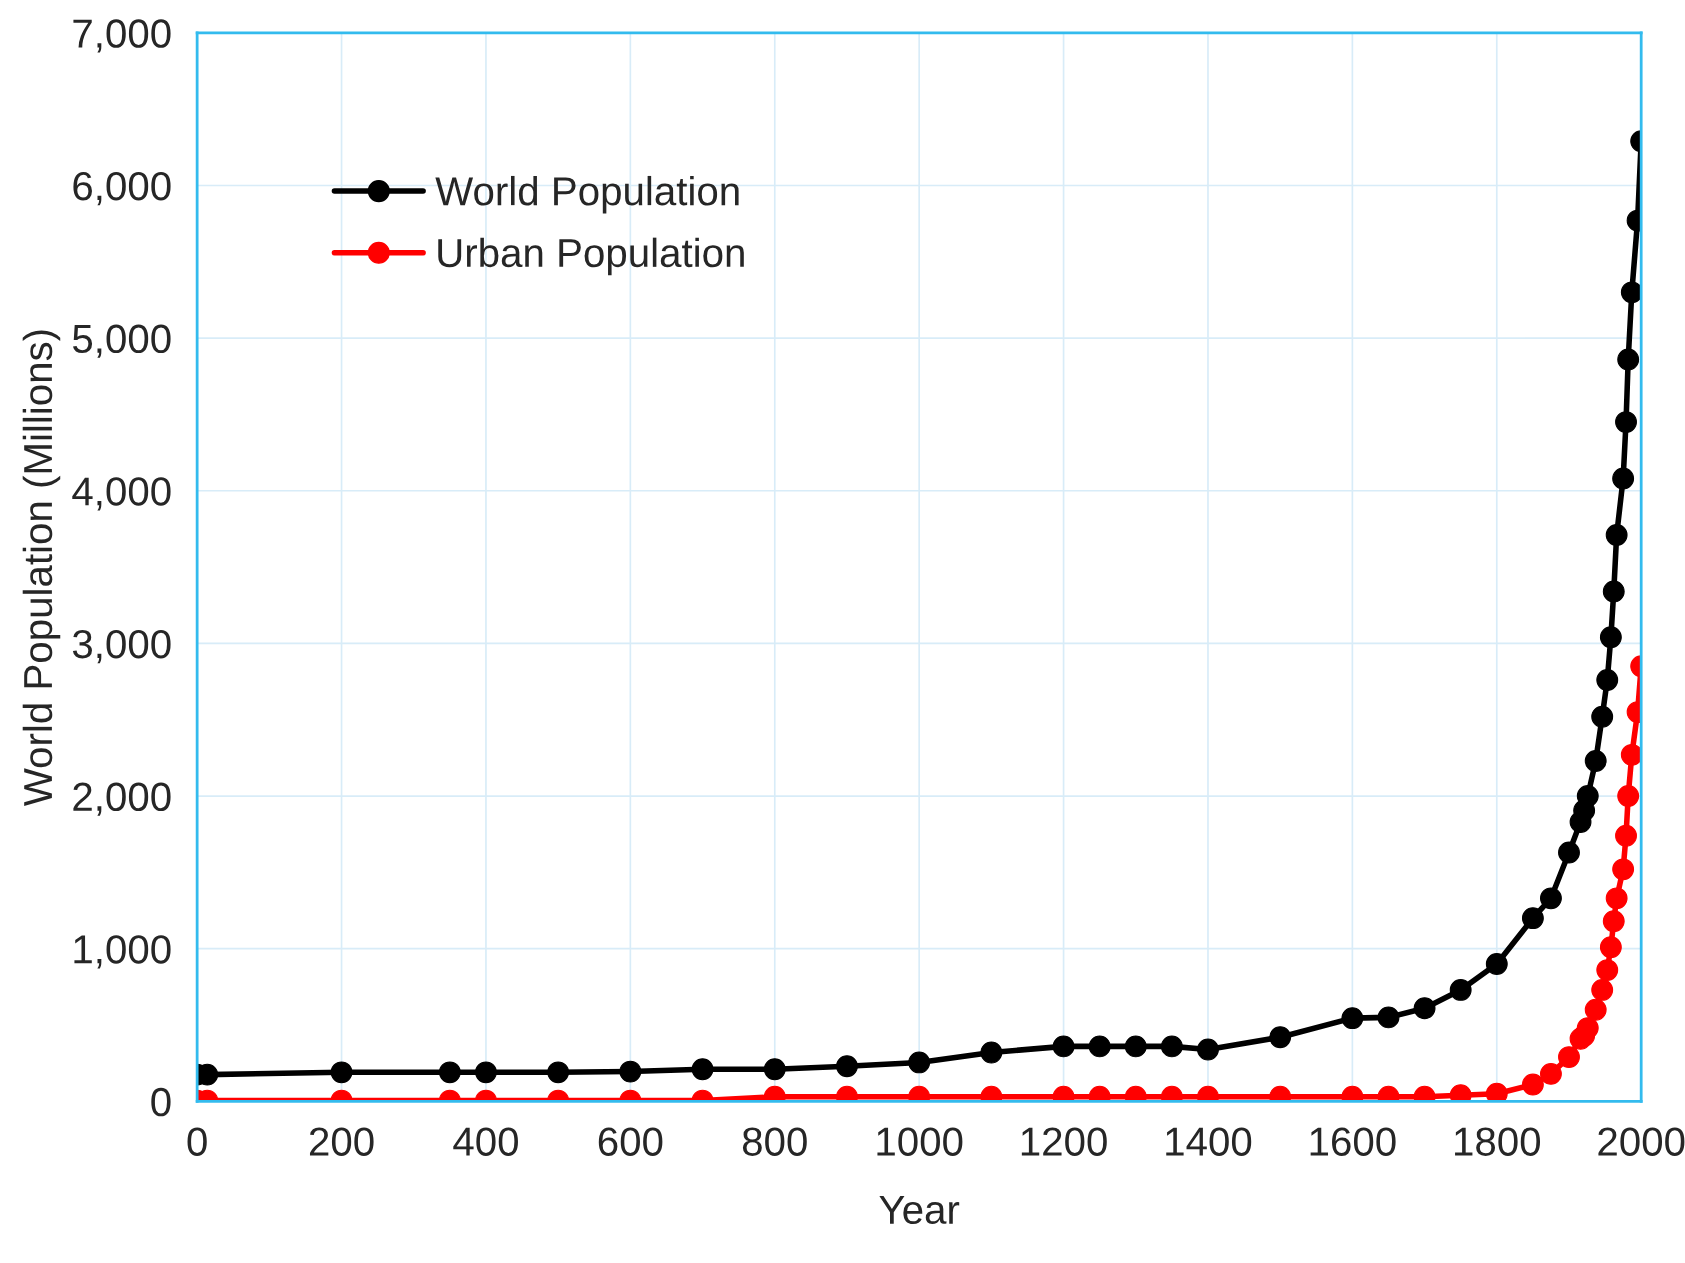  I want to click on x-tick-label: 2000, so click(1641, 1141).